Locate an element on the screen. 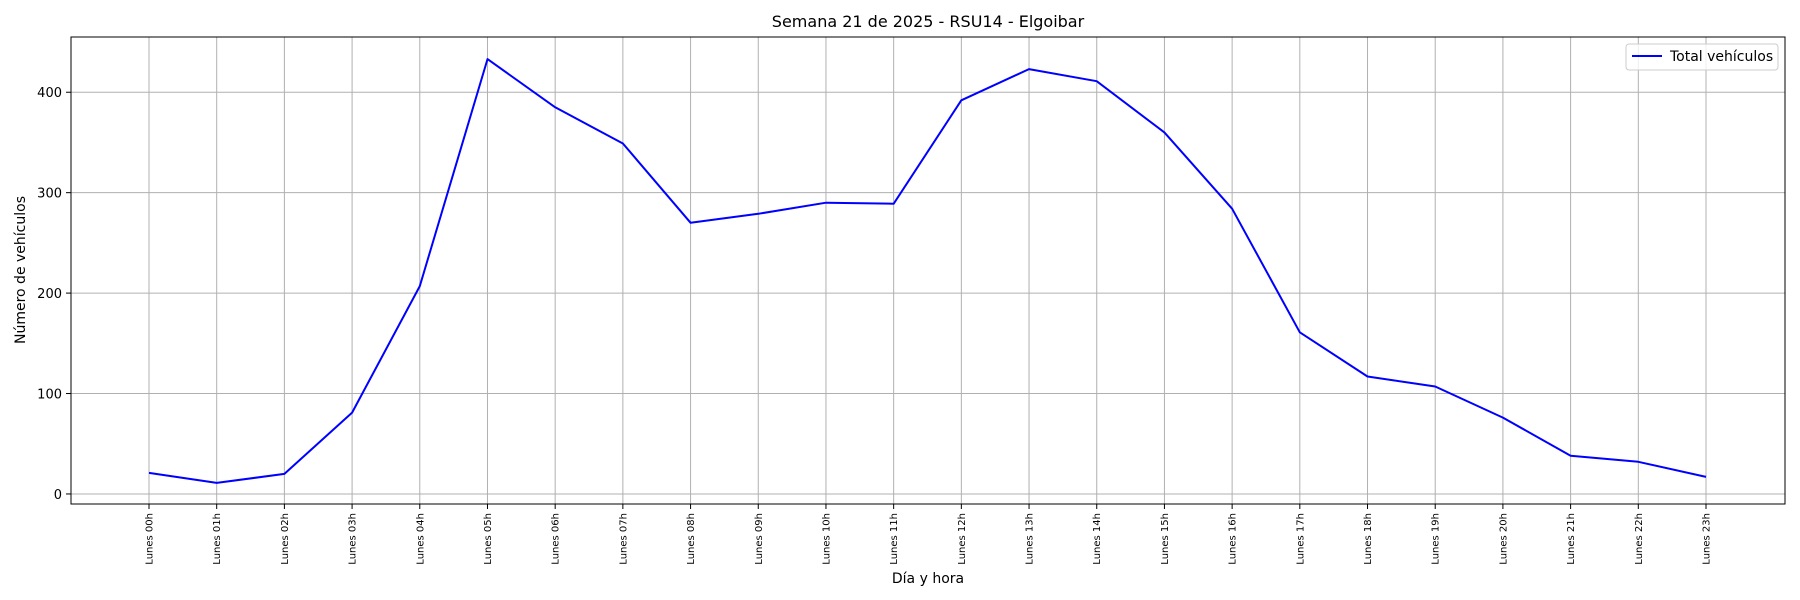 This screenshot has width=1800, height=600. x-tick-label: Lunes 08h is located at coordinates (691, 539).